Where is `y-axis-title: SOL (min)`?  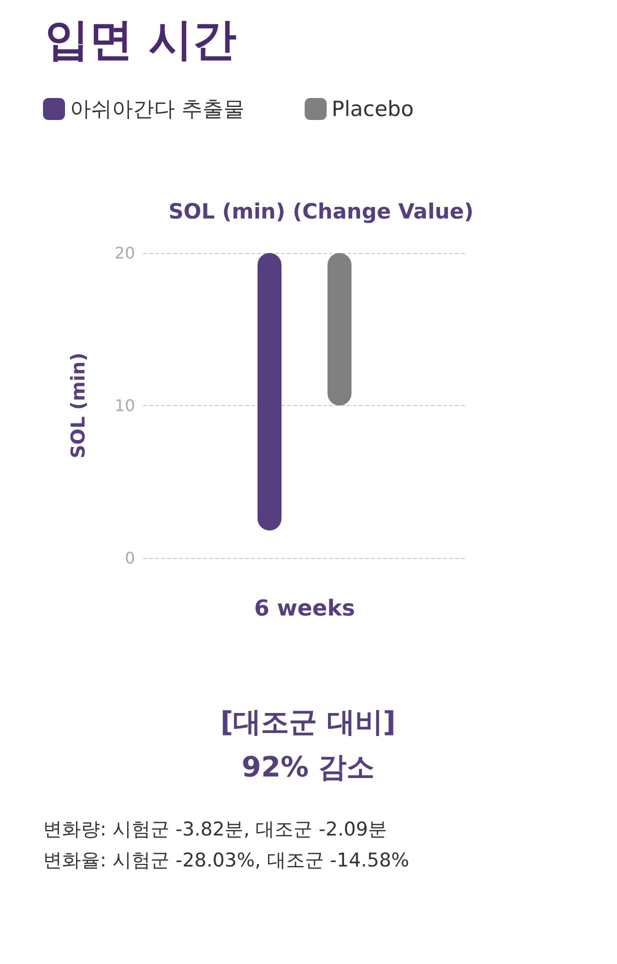 y-axis-title: SOL (min) is located at coordinates (79, 405).